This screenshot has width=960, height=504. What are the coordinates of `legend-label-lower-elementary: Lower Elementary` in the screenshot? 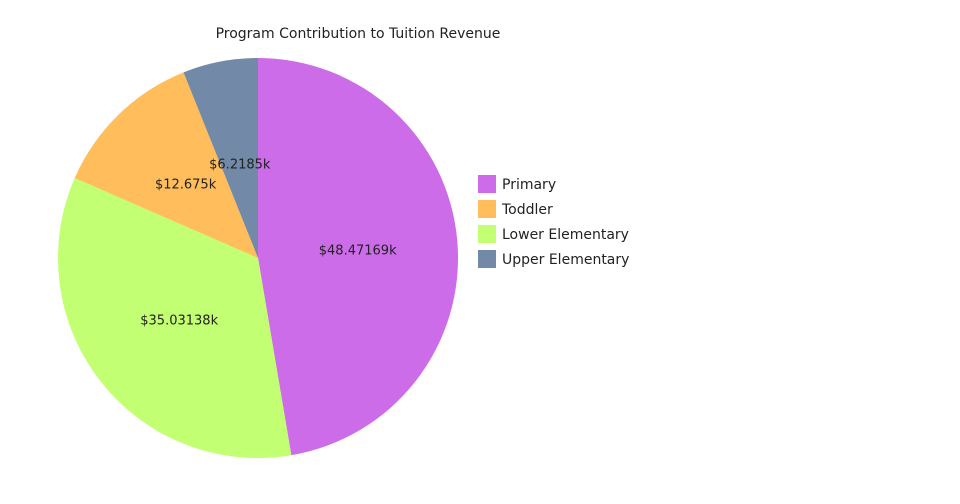 It's located at (565, 235).